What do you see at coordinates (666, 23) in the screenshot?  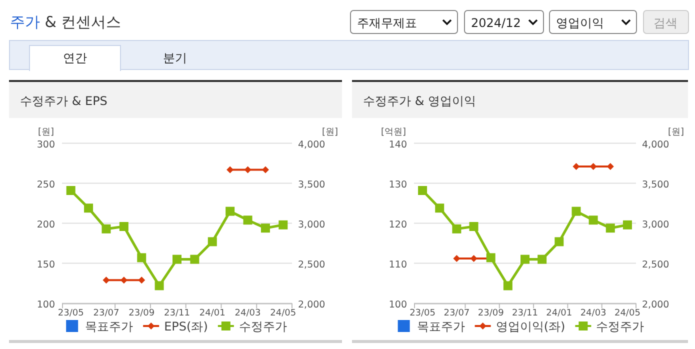 I see `text: 검색` at bounding box center [666, 23].